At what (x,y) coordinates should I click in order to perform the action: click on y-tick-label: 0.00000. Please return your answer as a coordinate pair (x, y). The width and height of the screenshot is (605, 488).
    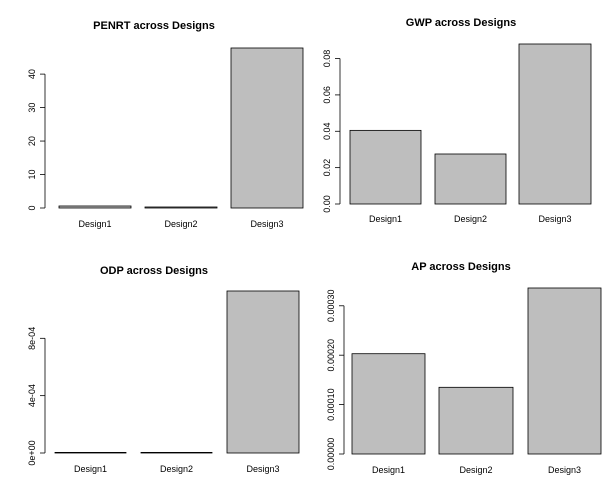
    Looking at the image, I should click on (331, 454).